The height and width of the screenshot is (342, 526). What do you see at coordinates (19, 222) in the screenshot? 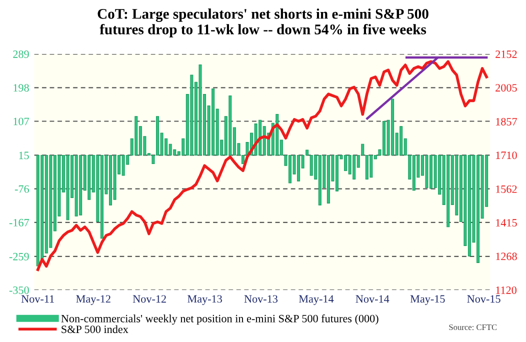
I see `y-tick-label: -167` at bounding box center [19, 222].